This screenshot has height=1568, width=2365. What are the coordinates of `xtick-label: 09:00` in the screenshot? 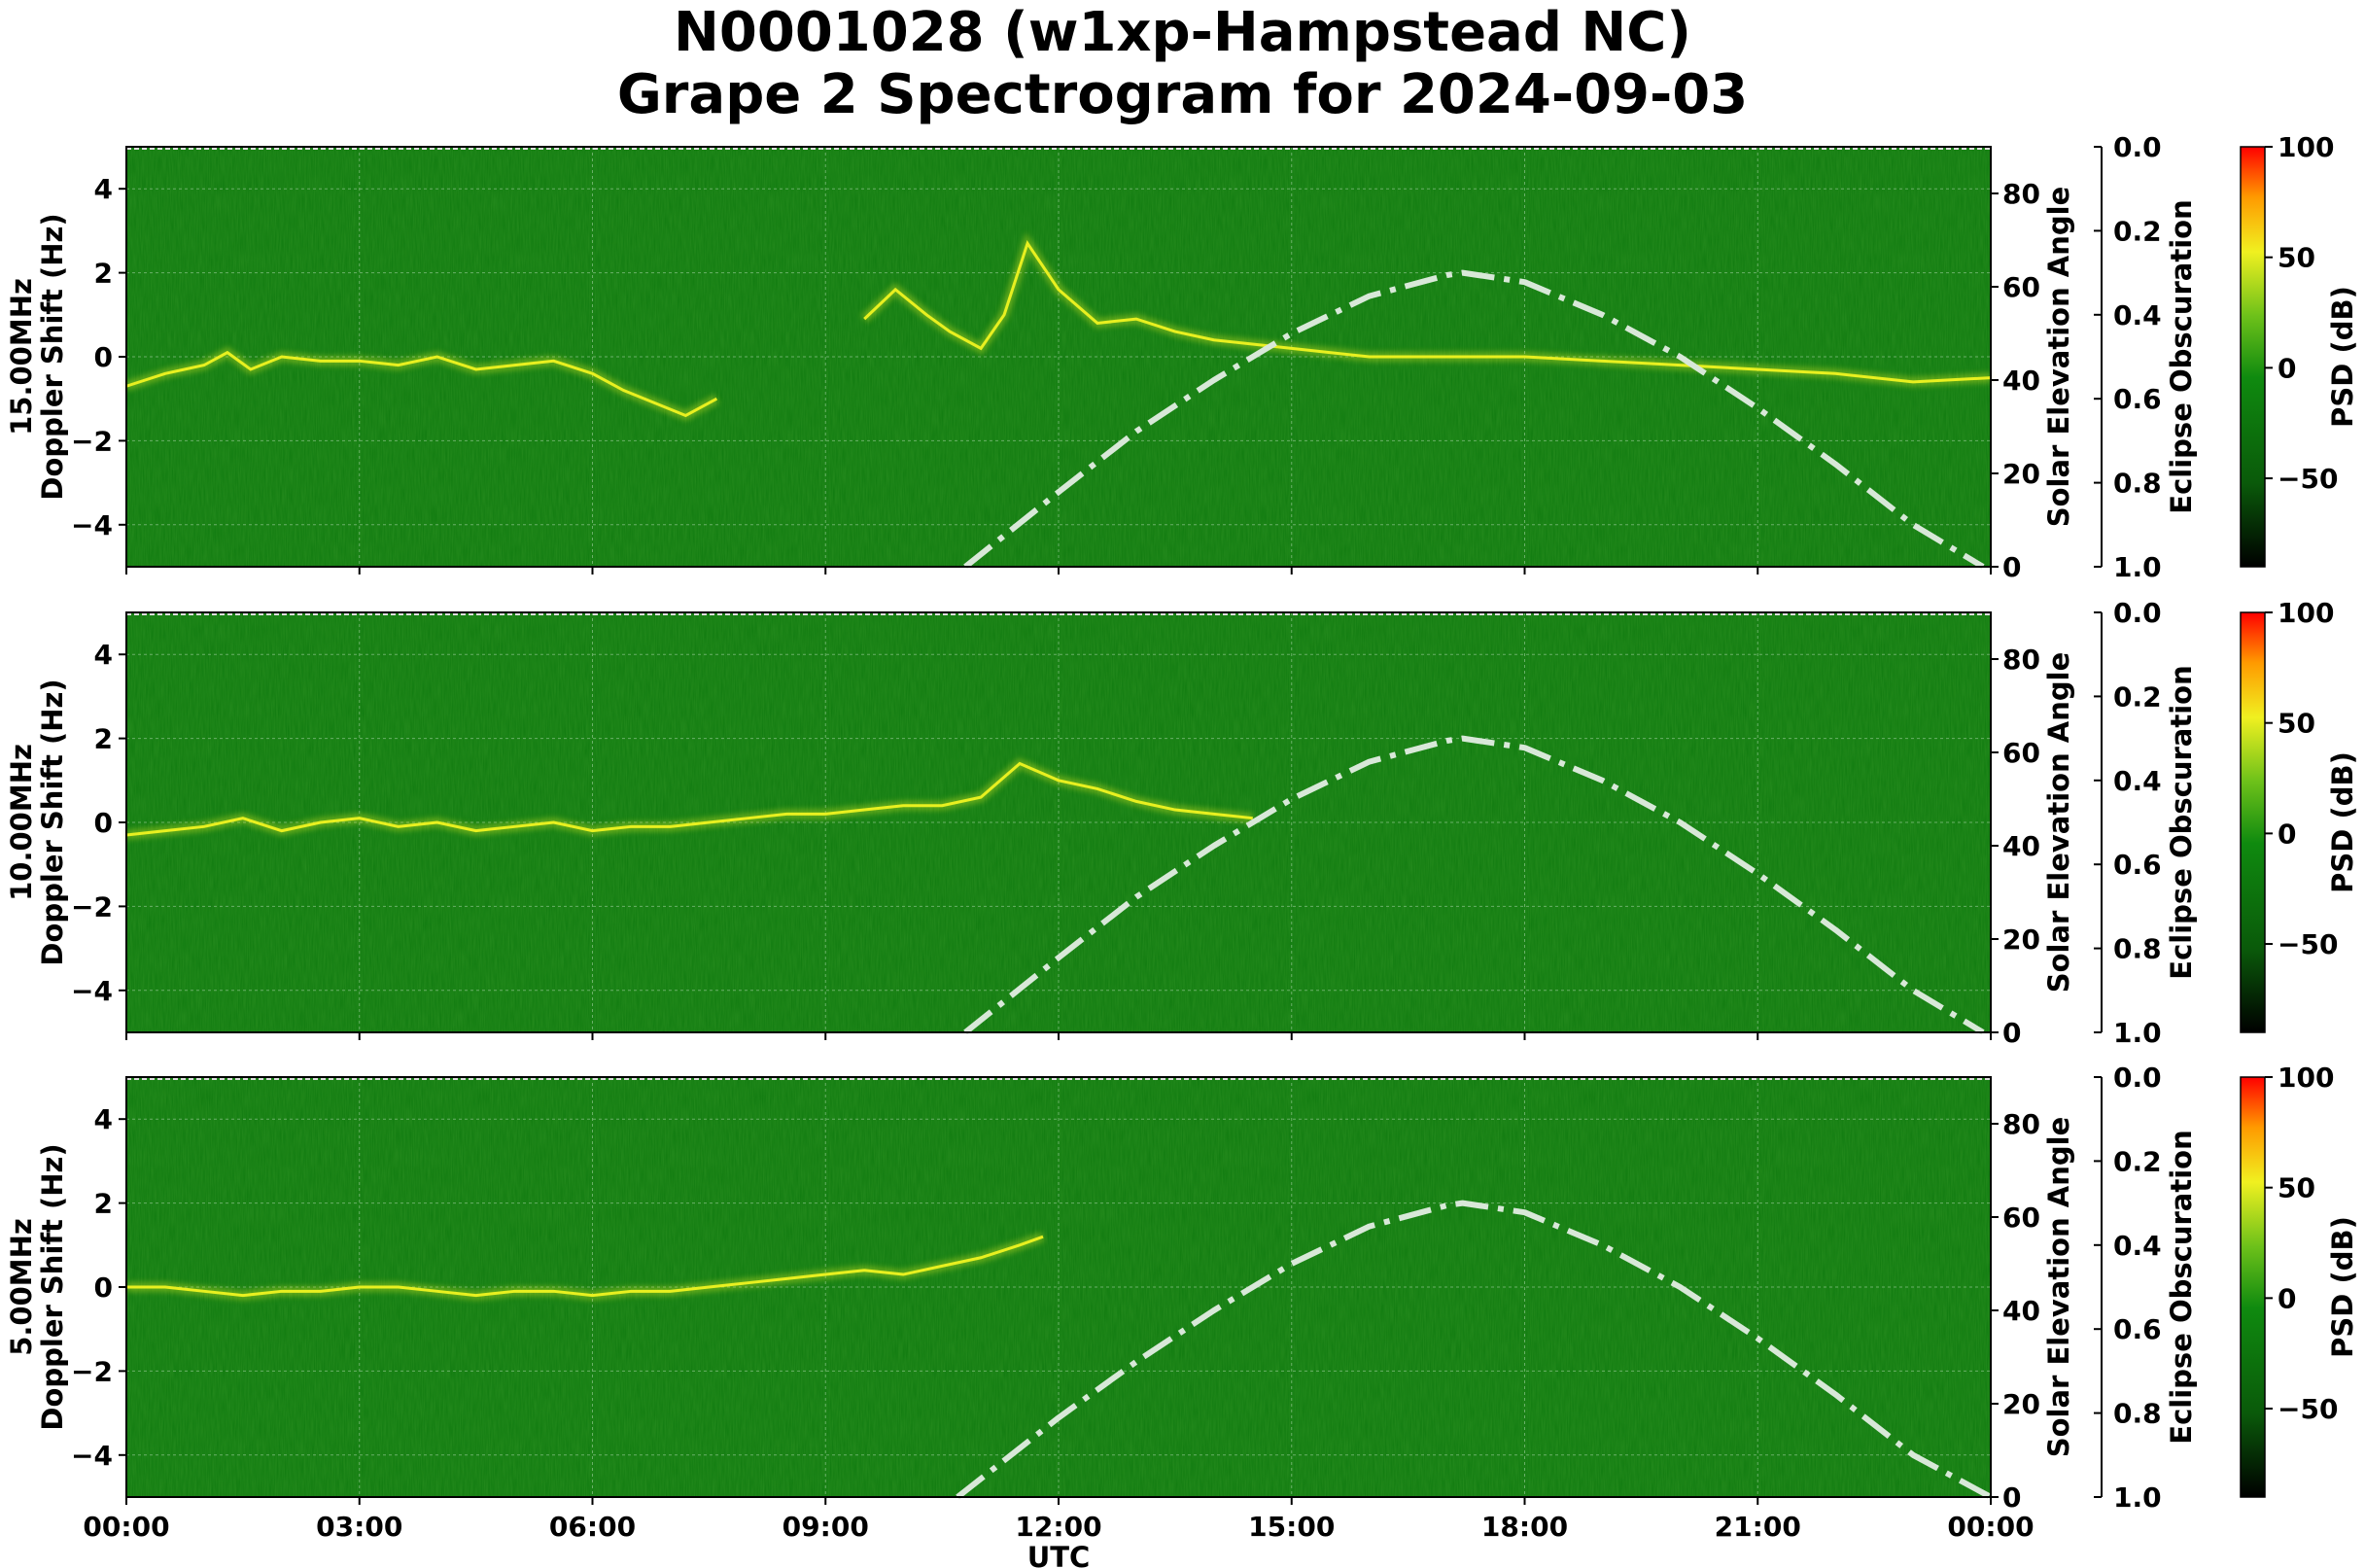 It's located at (826, 1527).